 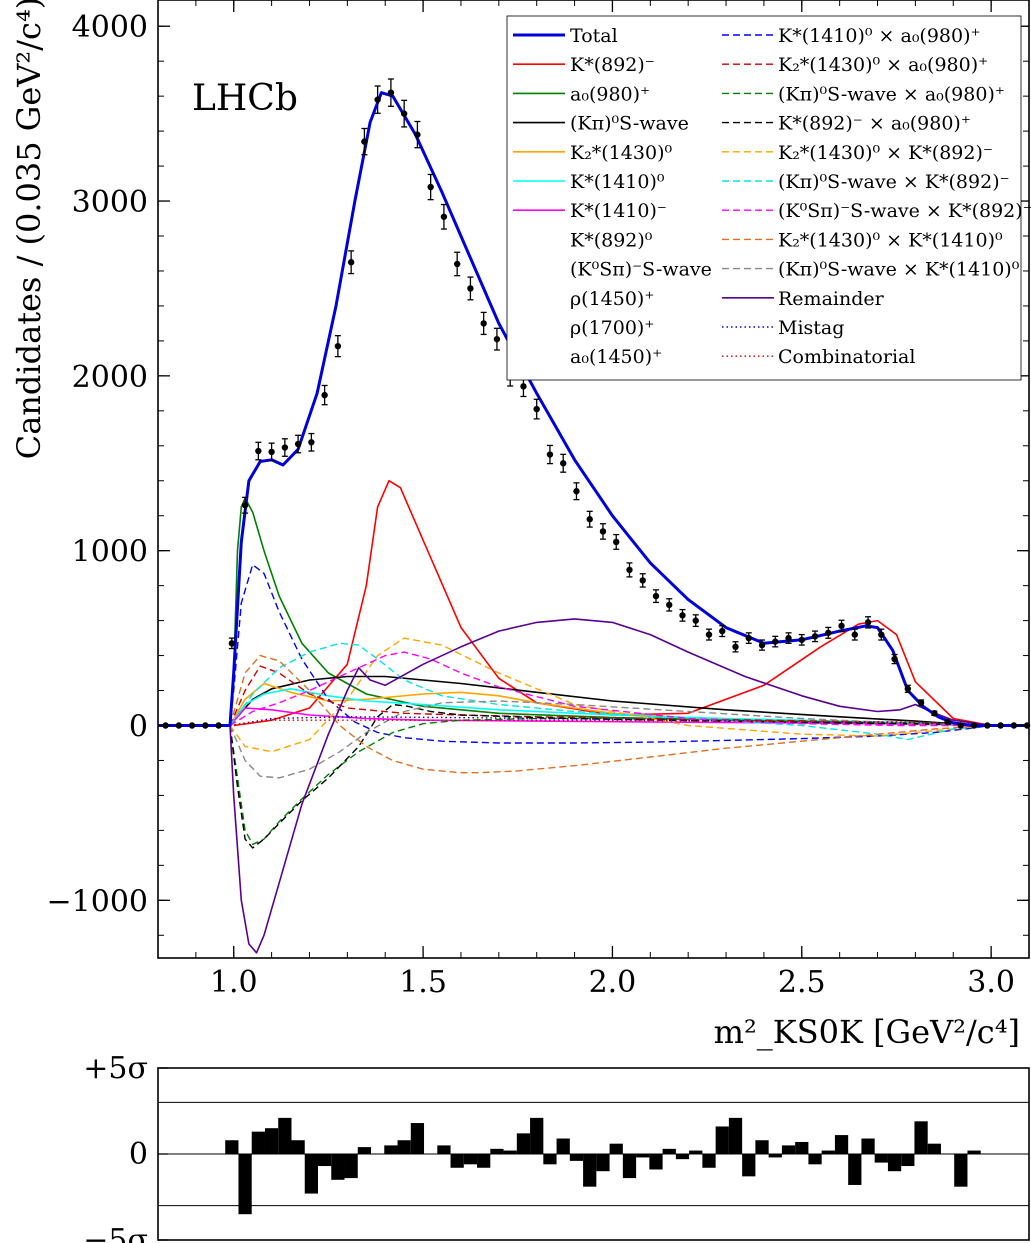 I want to click on x-tick-label: 2.0, so click(x=613, y=982).